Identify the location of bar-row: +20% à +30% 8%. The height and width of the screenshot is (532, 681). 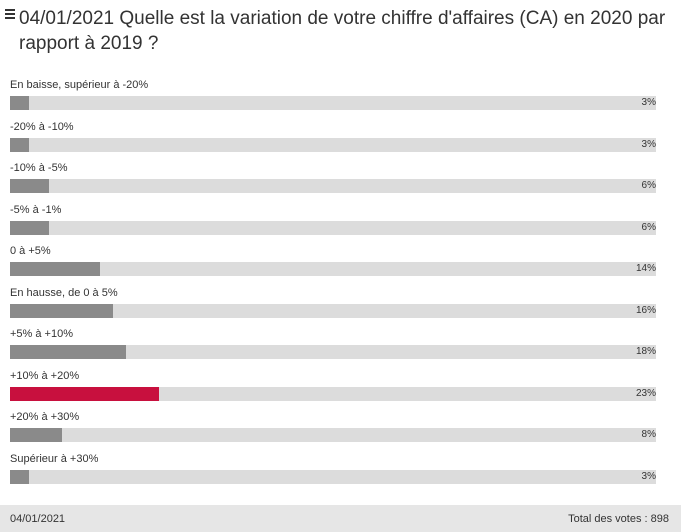
(333, 432).